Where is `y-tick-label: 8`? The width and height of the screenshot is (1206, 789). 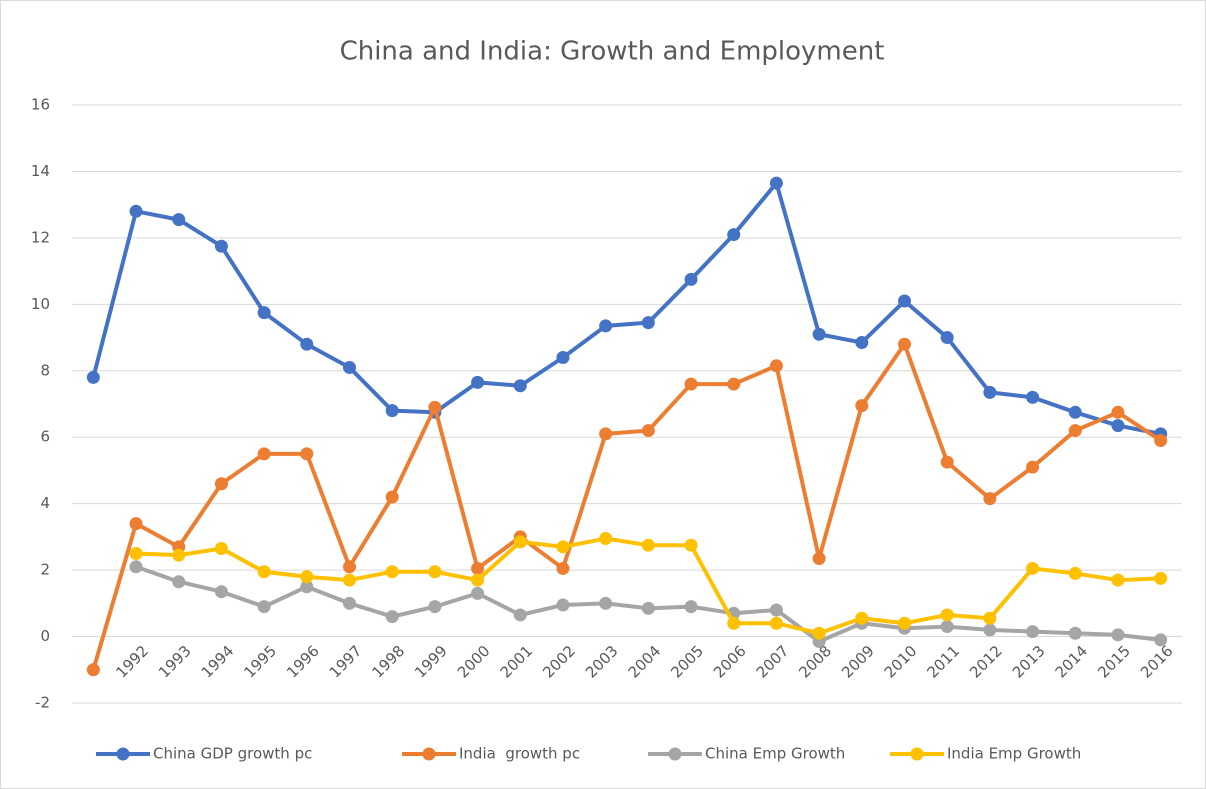 y-tick-label: 8 is located at coordinates (45, 370).